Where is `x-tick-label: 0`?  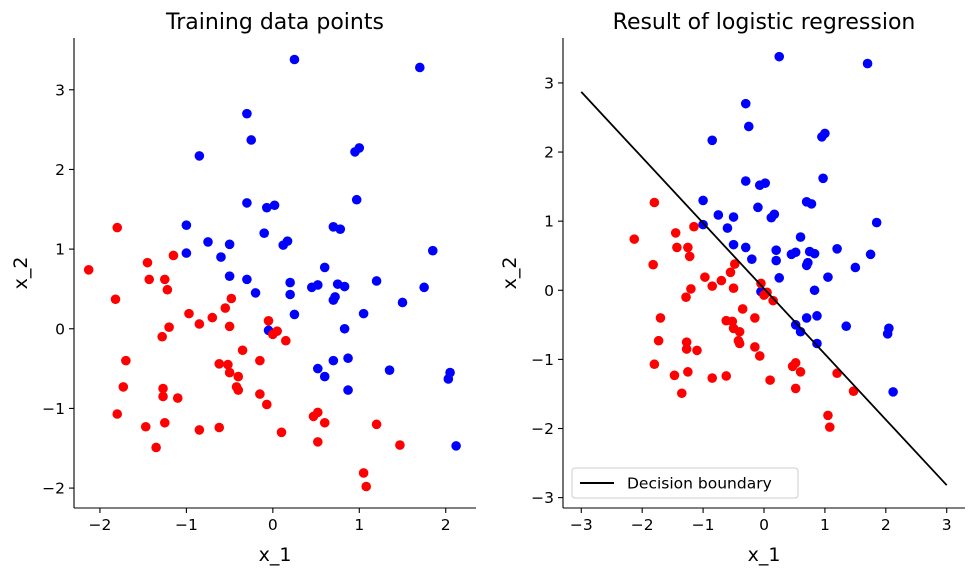 x-tick-label: 0 is located at coordinates (273, 525).